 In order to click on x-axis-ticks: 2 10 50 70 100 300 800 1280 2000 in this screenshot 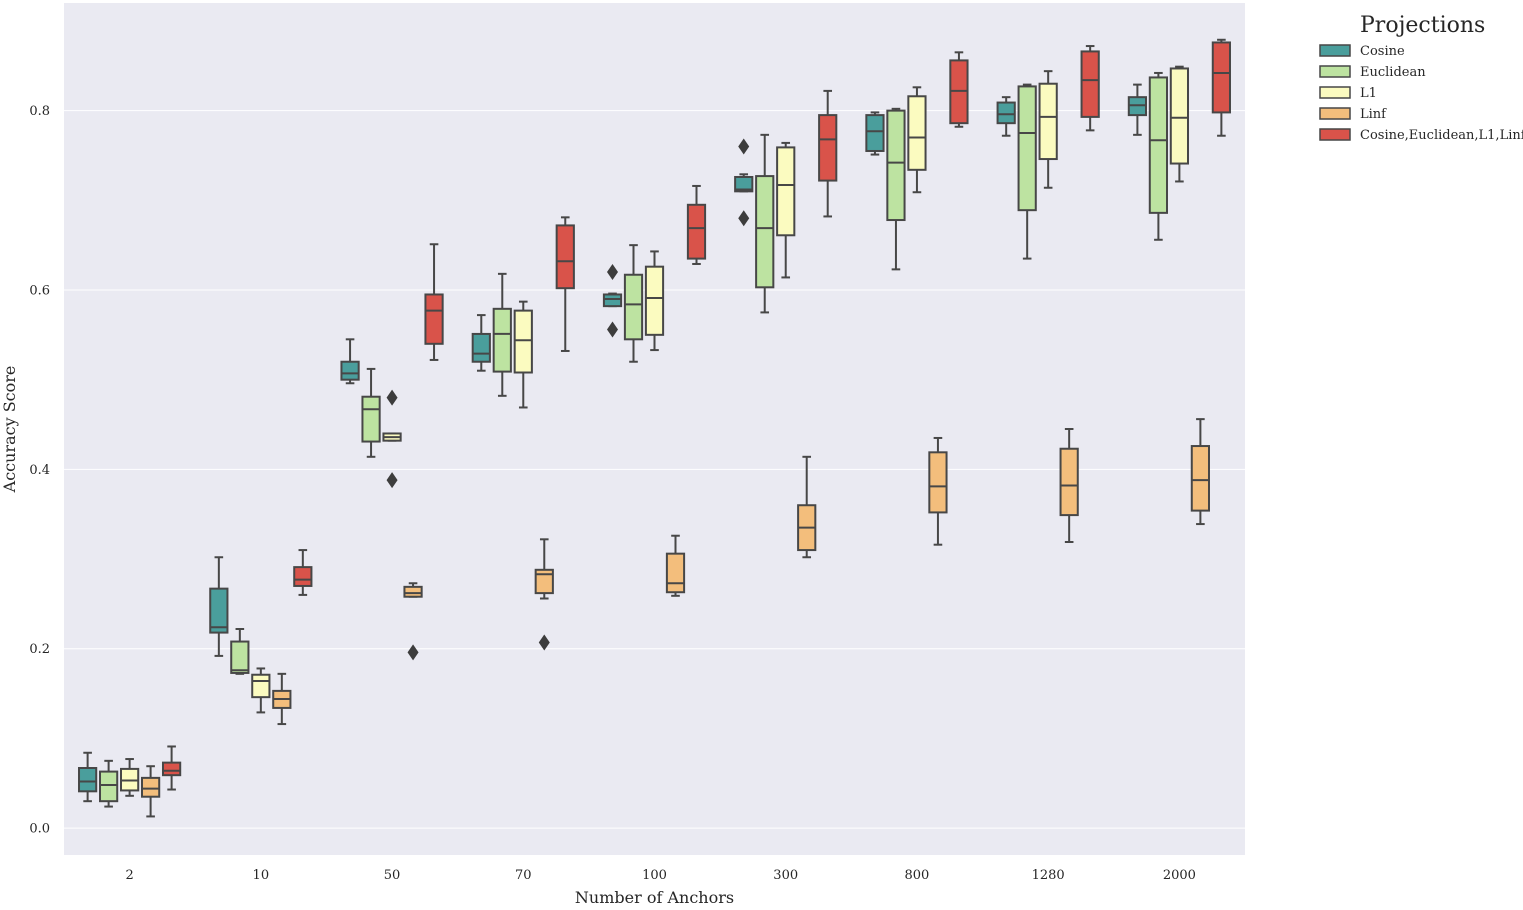, I will do `click(660, 875)`.